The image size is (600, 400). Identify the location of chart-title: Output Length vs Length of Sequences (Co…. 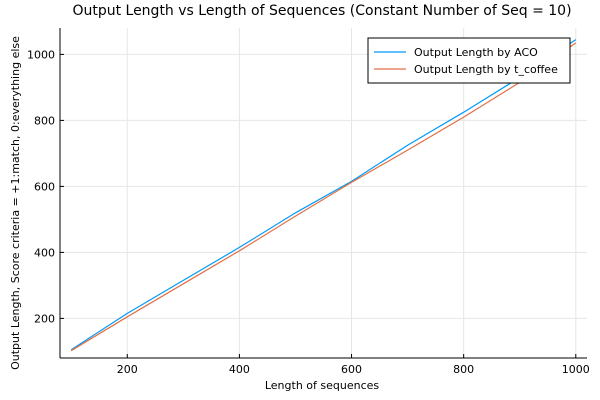
(321, 11).